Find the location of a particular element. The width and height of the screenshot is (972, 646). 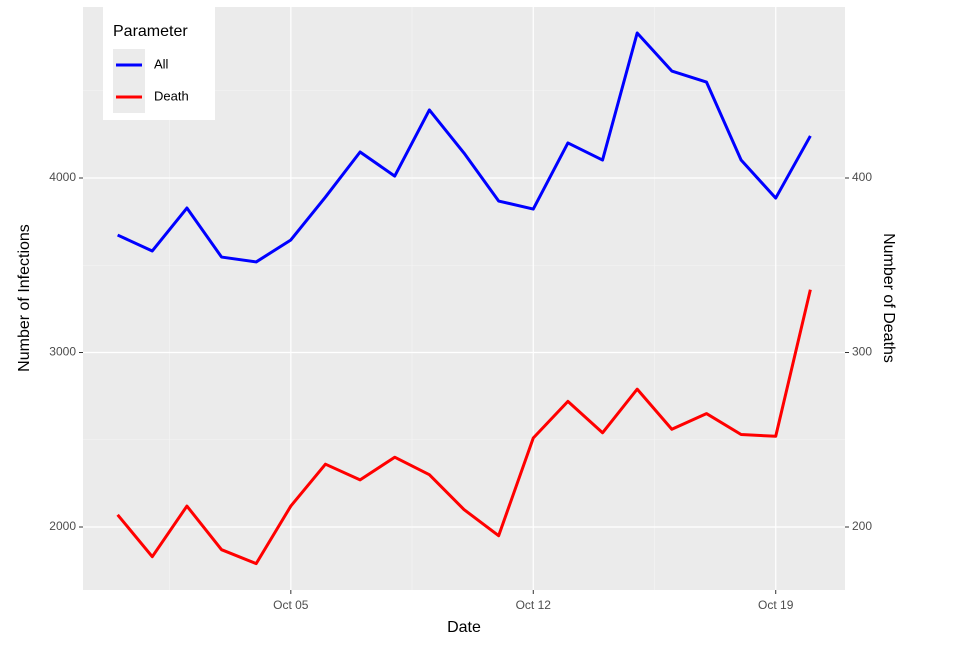

x-tick-label: Oct 19 is located at coordinates (776, 605).